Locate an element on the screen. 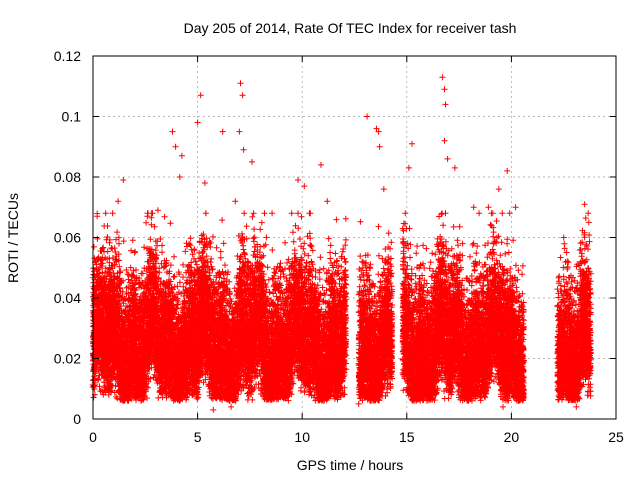 The image size is (640, 480). y-tick-label: 0.06 is located at coordinates (67, 238).